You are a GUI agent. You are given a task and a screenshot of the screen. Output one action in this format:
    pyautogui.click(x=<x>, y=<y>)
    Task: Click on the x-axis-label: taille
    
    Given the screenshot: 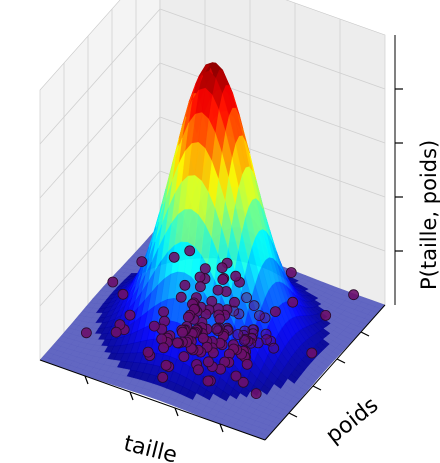 What is the action you would take?
    pyautogui.click(x=150, y=447)
    